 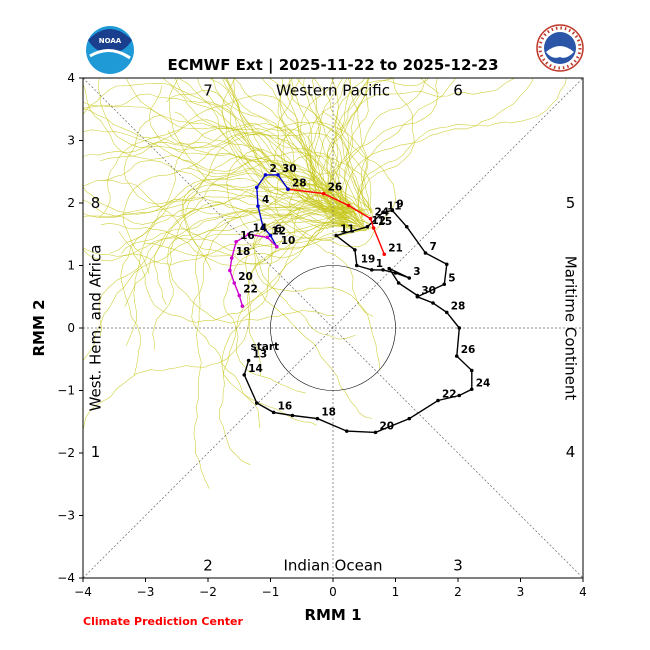 What do you see at coordinates (110, 50) in the screenshot?
I see `noaa-logo: NOAA` at bounding box center [110, 50].